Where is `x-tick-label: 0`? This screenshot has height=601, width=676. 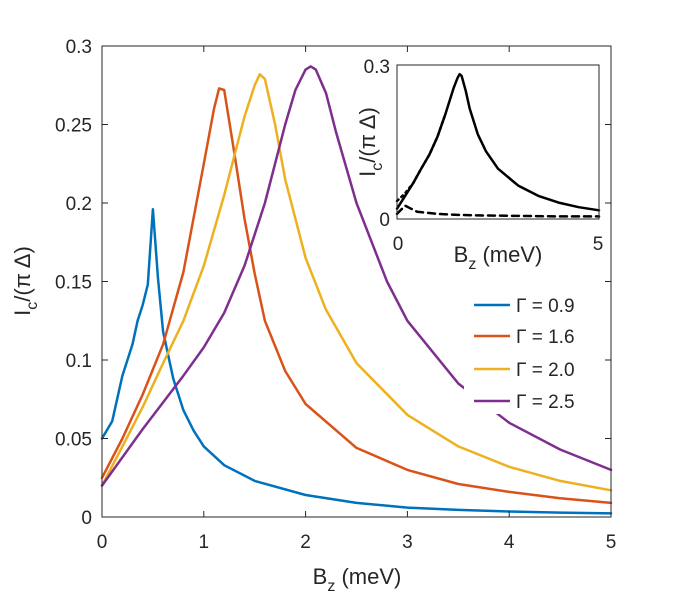 x-tick-label: 0 is located at coordinates (102, 542).